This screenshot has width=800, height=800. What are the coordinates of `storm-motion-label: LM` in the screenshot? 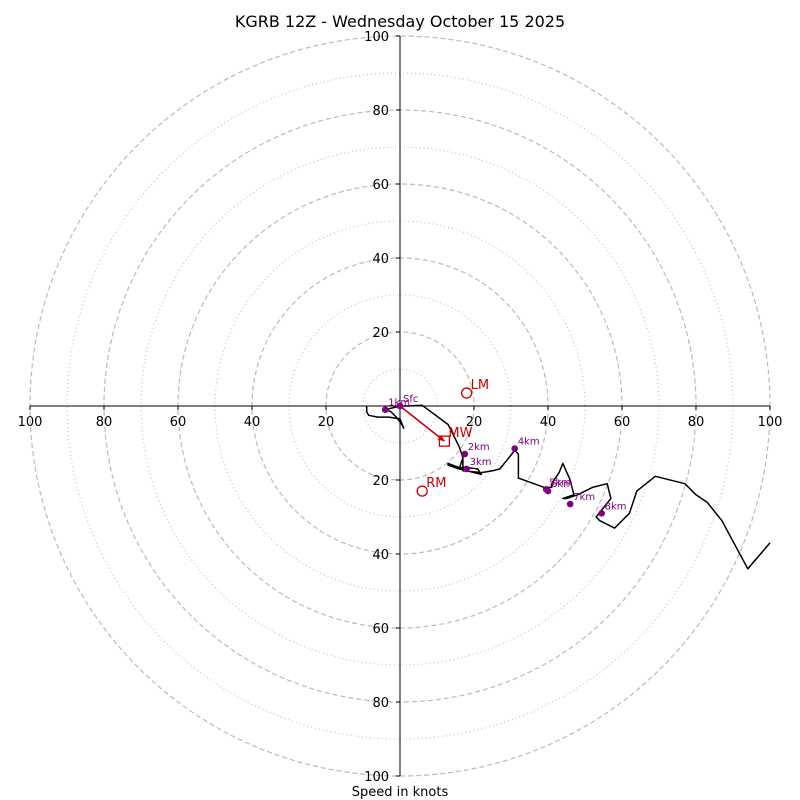 It's located at (480, 385).